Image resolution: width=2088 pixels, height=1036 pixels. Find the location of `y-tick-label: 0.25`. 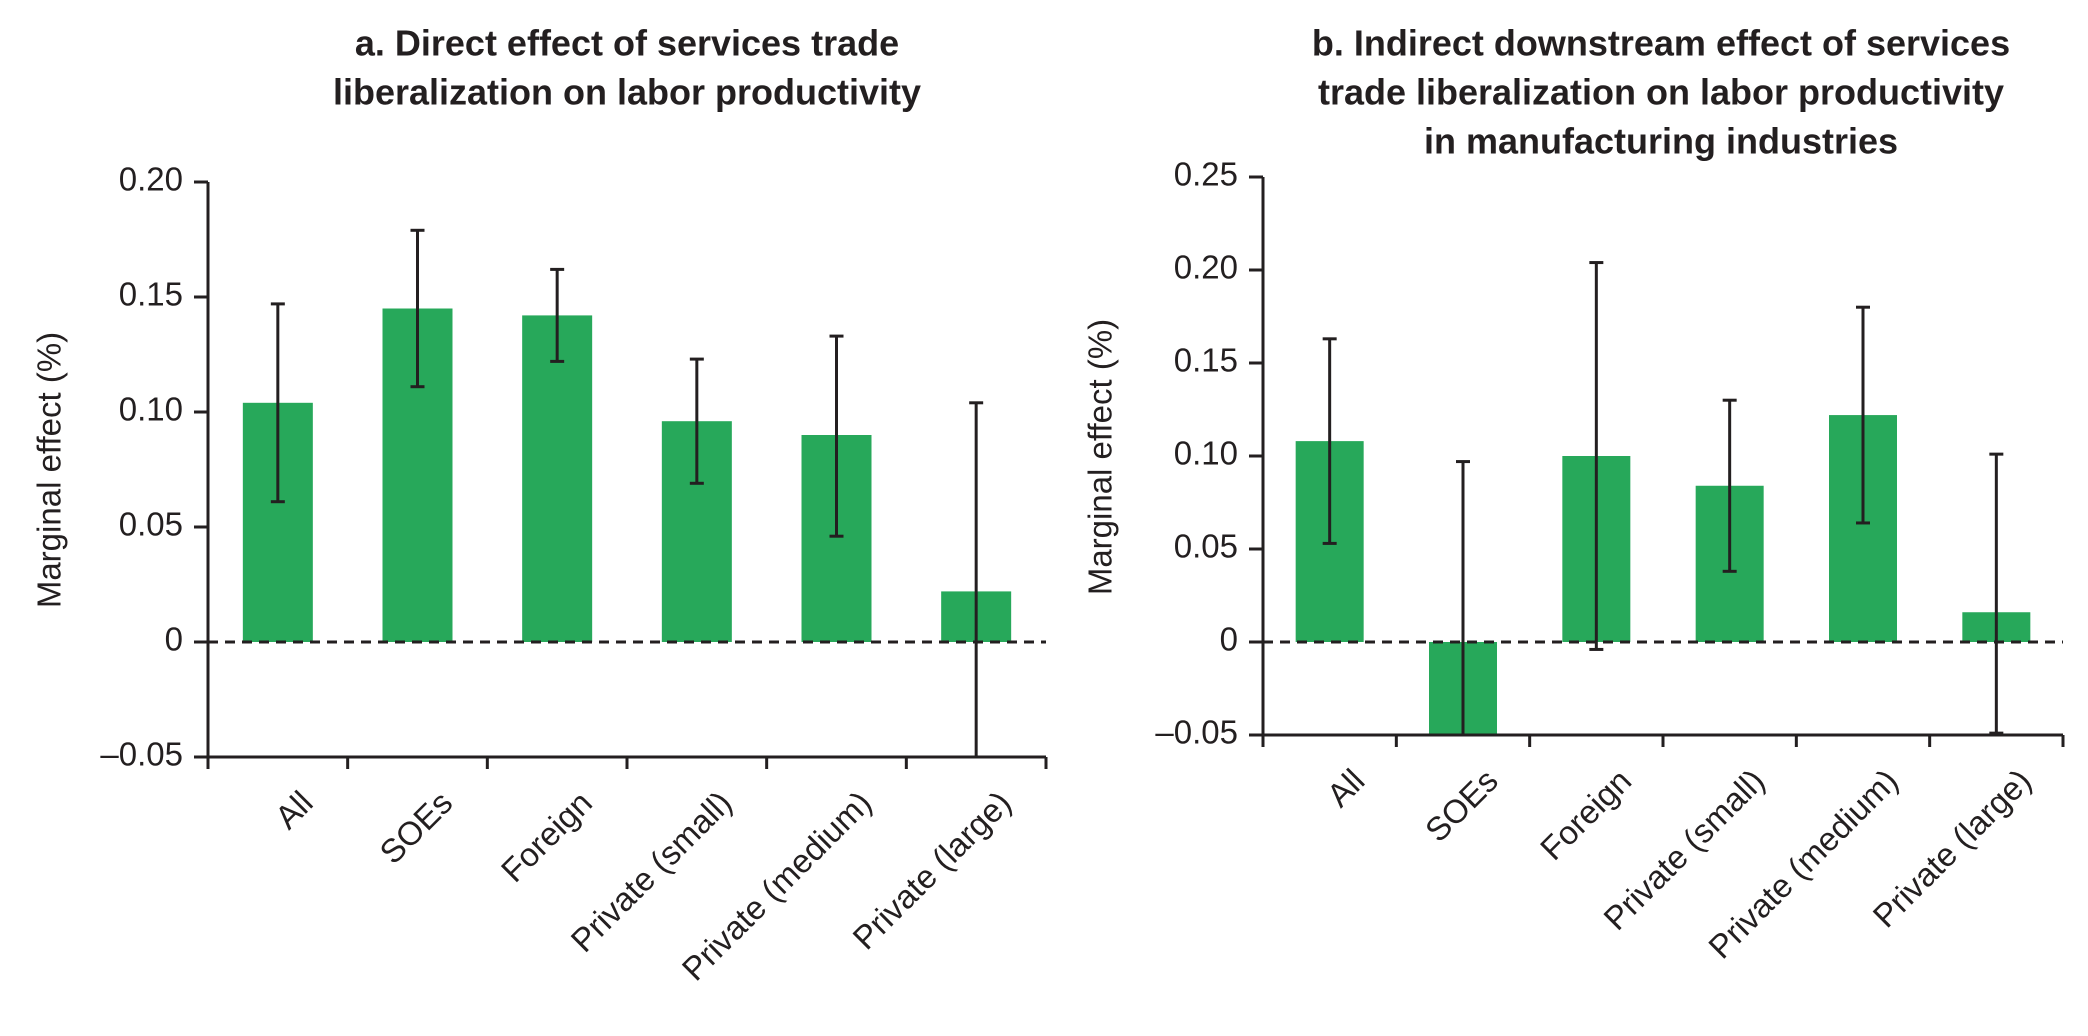

y-tick-label: 0.25 is located at coordinates (1206, 174).